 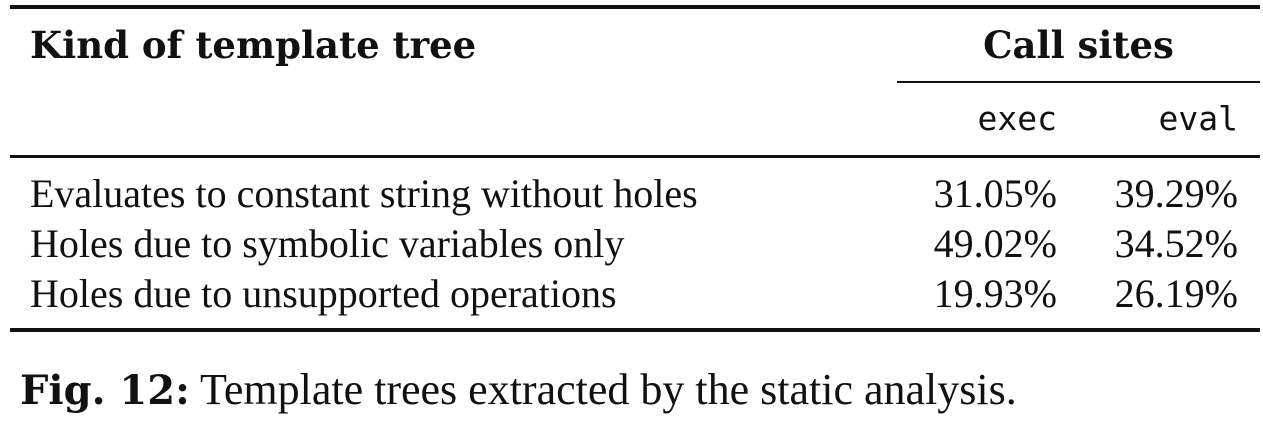 What do you see at coordinates (105, 390) in the screenshot?
I see `figure-caption-label: Fig. 12:` at bounding box center [105, 390].